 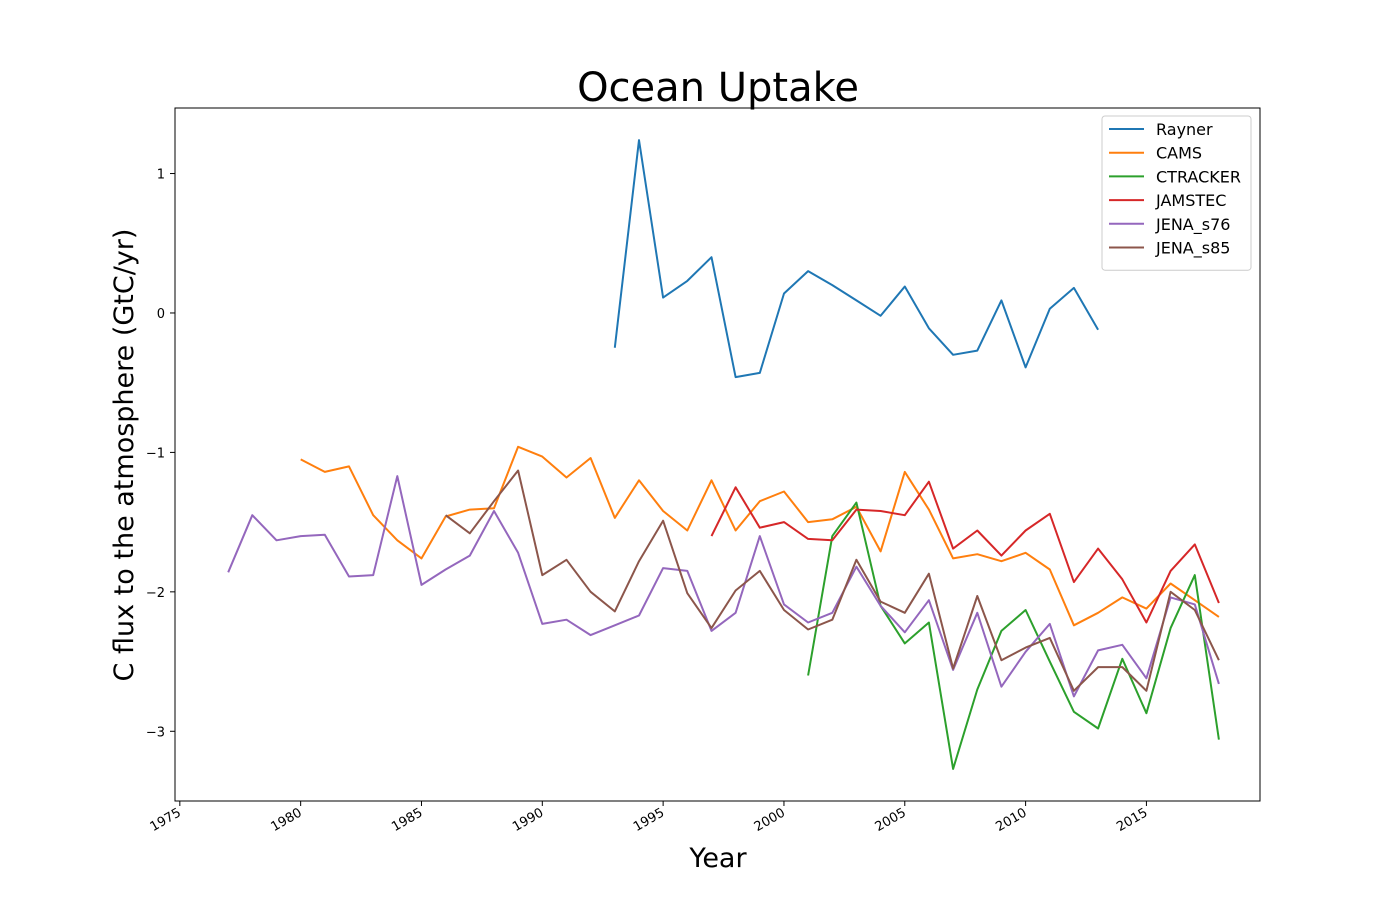 I want to click on legend-box, so click(x=1176, y=193).